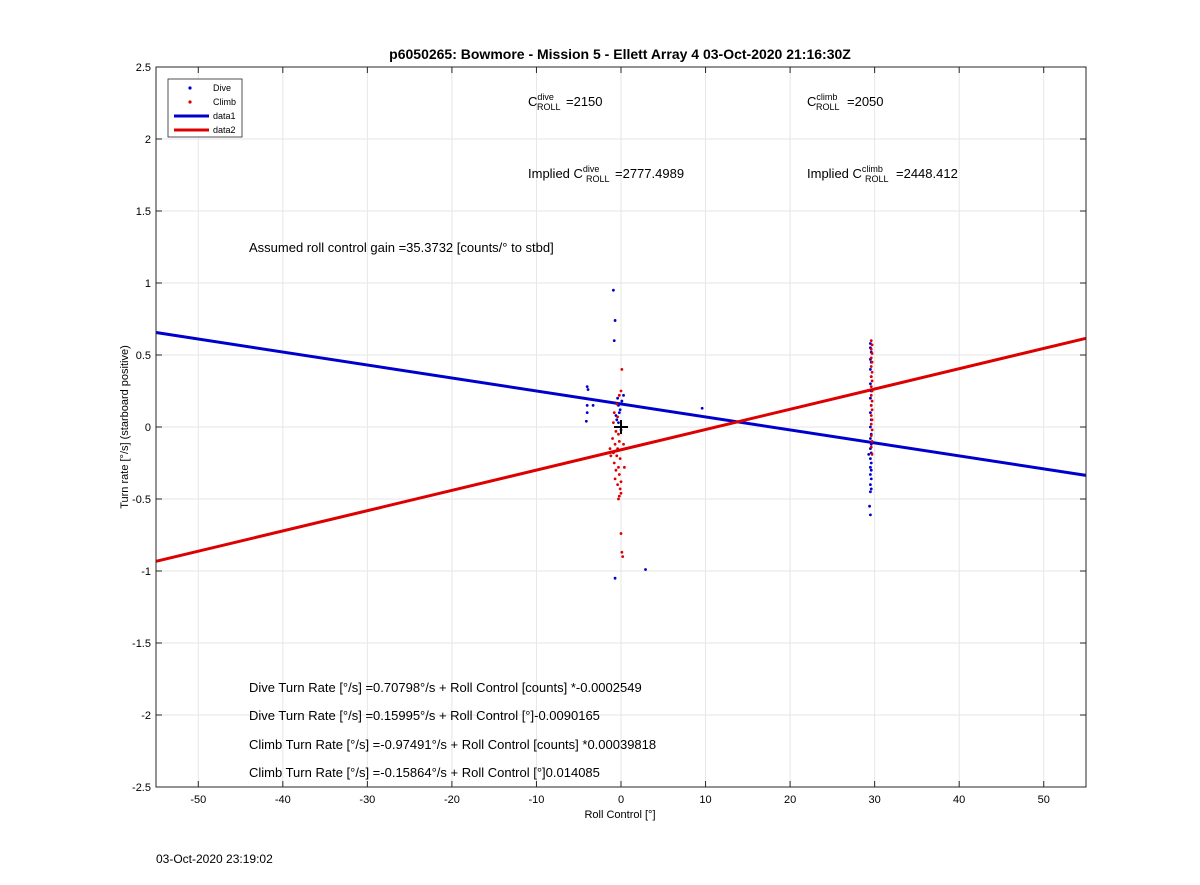 This screenshot has height=885, width=1200. Describe the element at coordinates (621, 800) in the screenshot. I see `x-tick-label: 0` at that location.